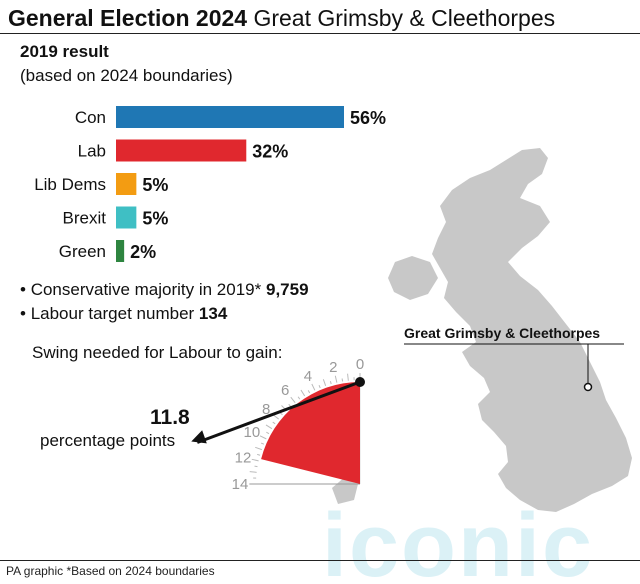 The image size is (640, 584). I want to click on title-divider, so click(320, 33).